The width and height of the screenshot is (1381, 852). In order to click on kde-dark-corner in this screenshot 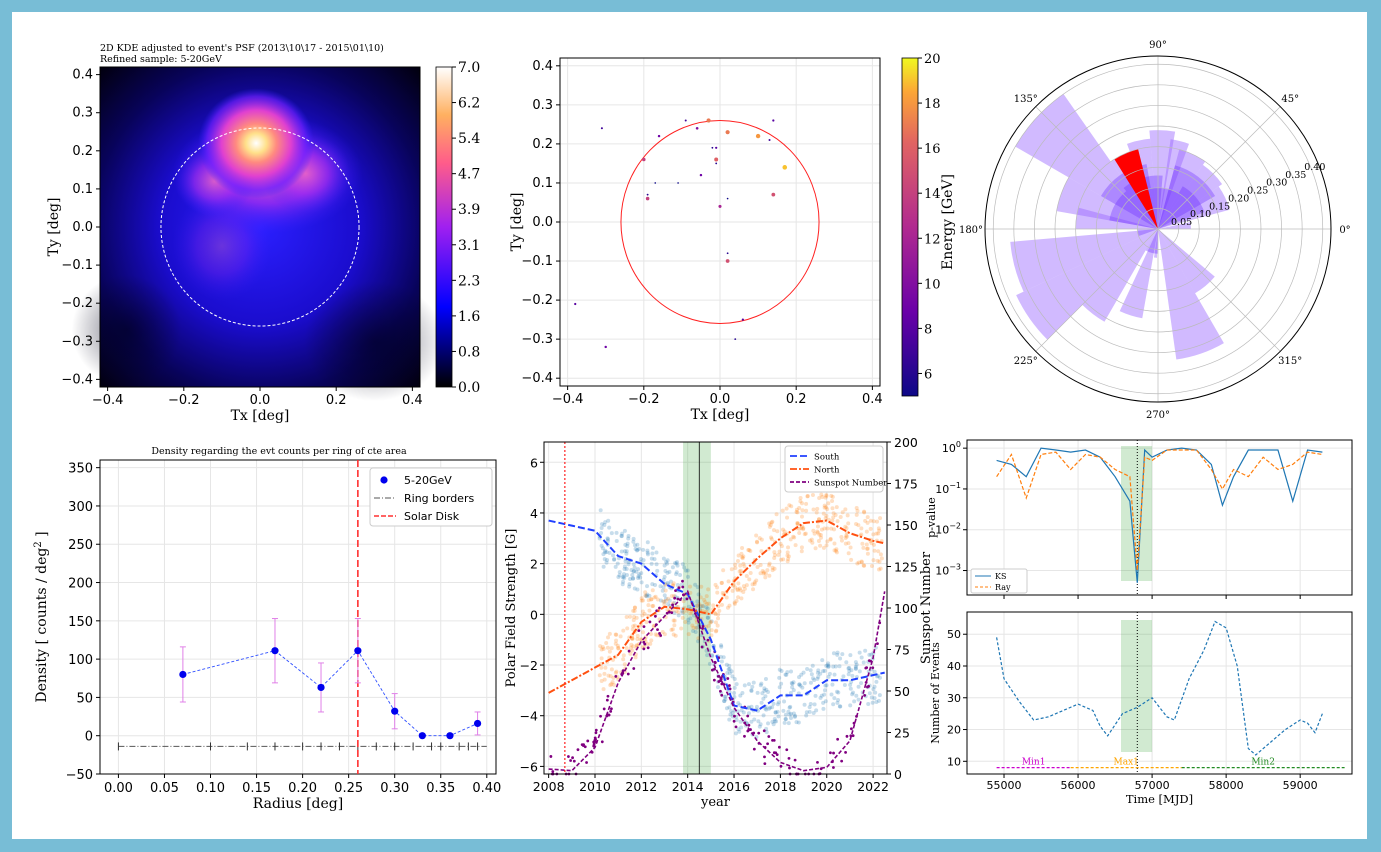, I will do `click(126, 329)`.